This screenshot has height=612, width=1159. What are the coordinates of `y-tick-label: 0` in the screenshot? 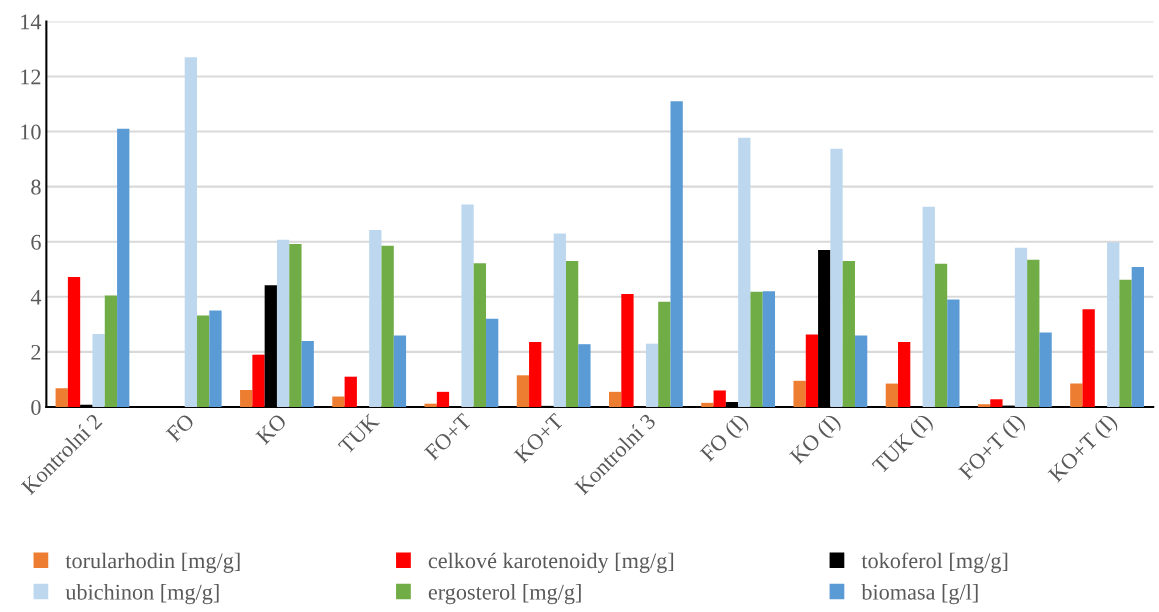 It's located at (36, 407).